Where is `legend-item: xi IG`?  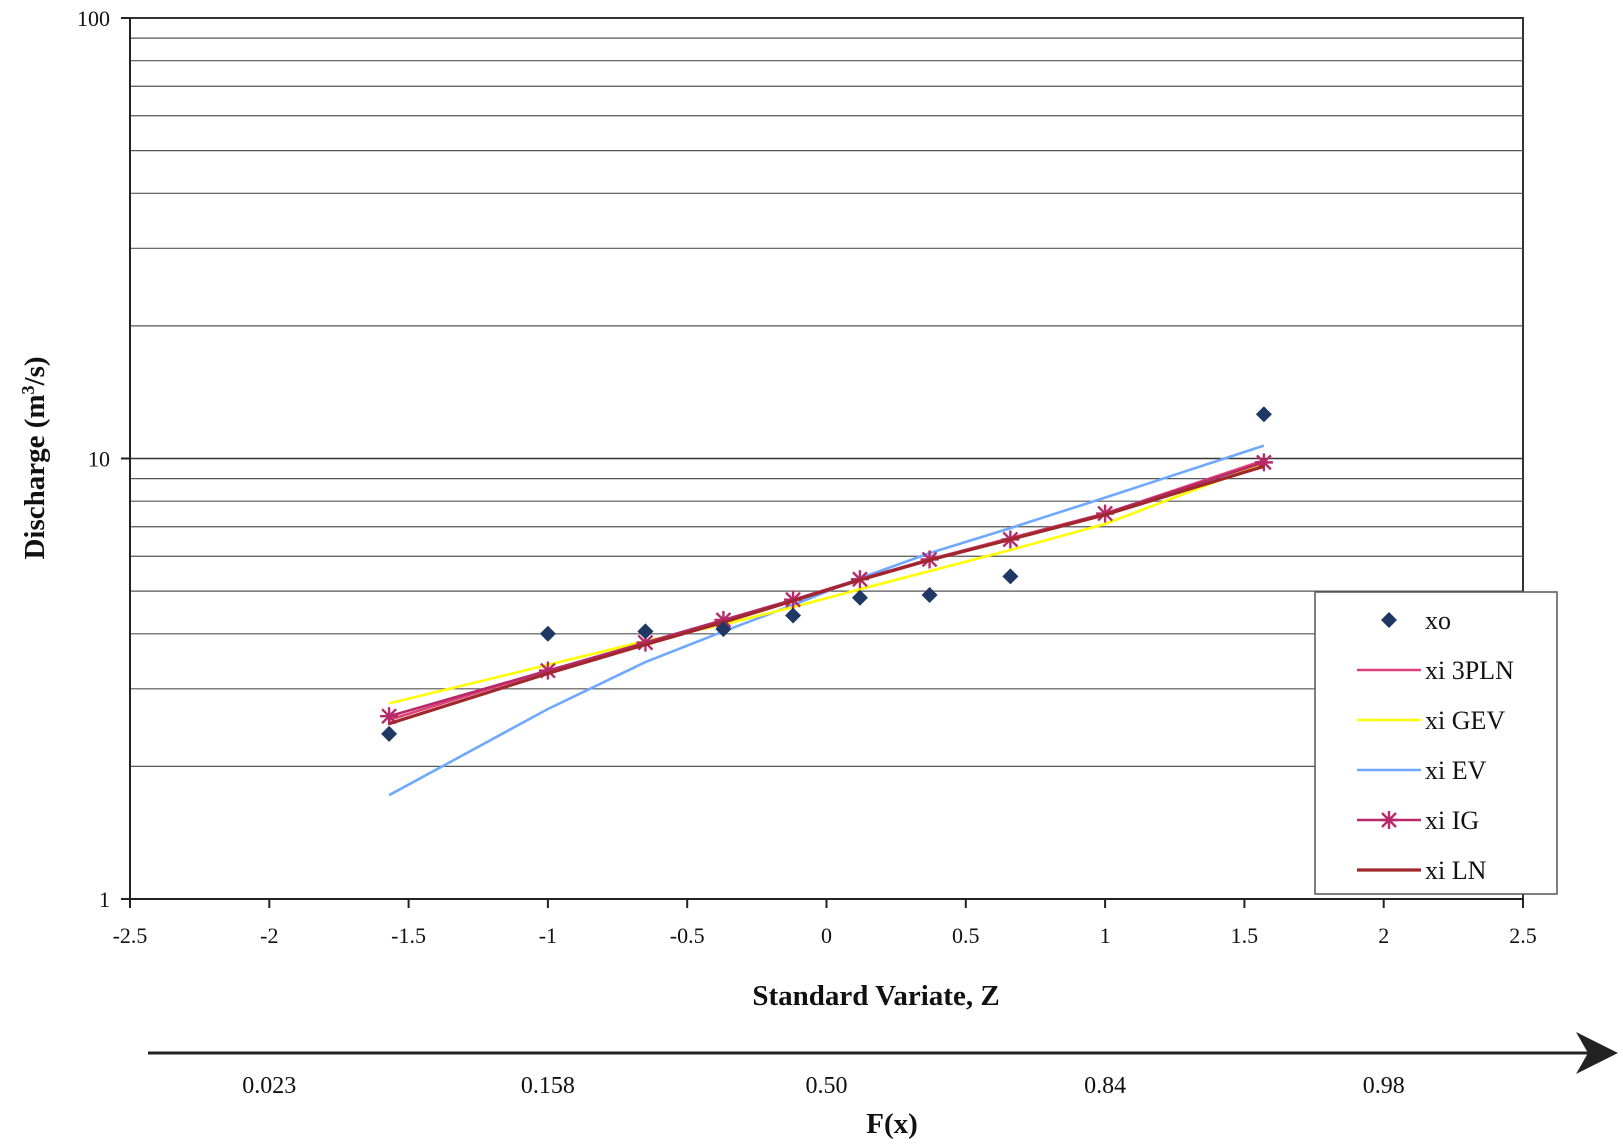
legend-item: xi IG is located at coordinates (1418, 820).